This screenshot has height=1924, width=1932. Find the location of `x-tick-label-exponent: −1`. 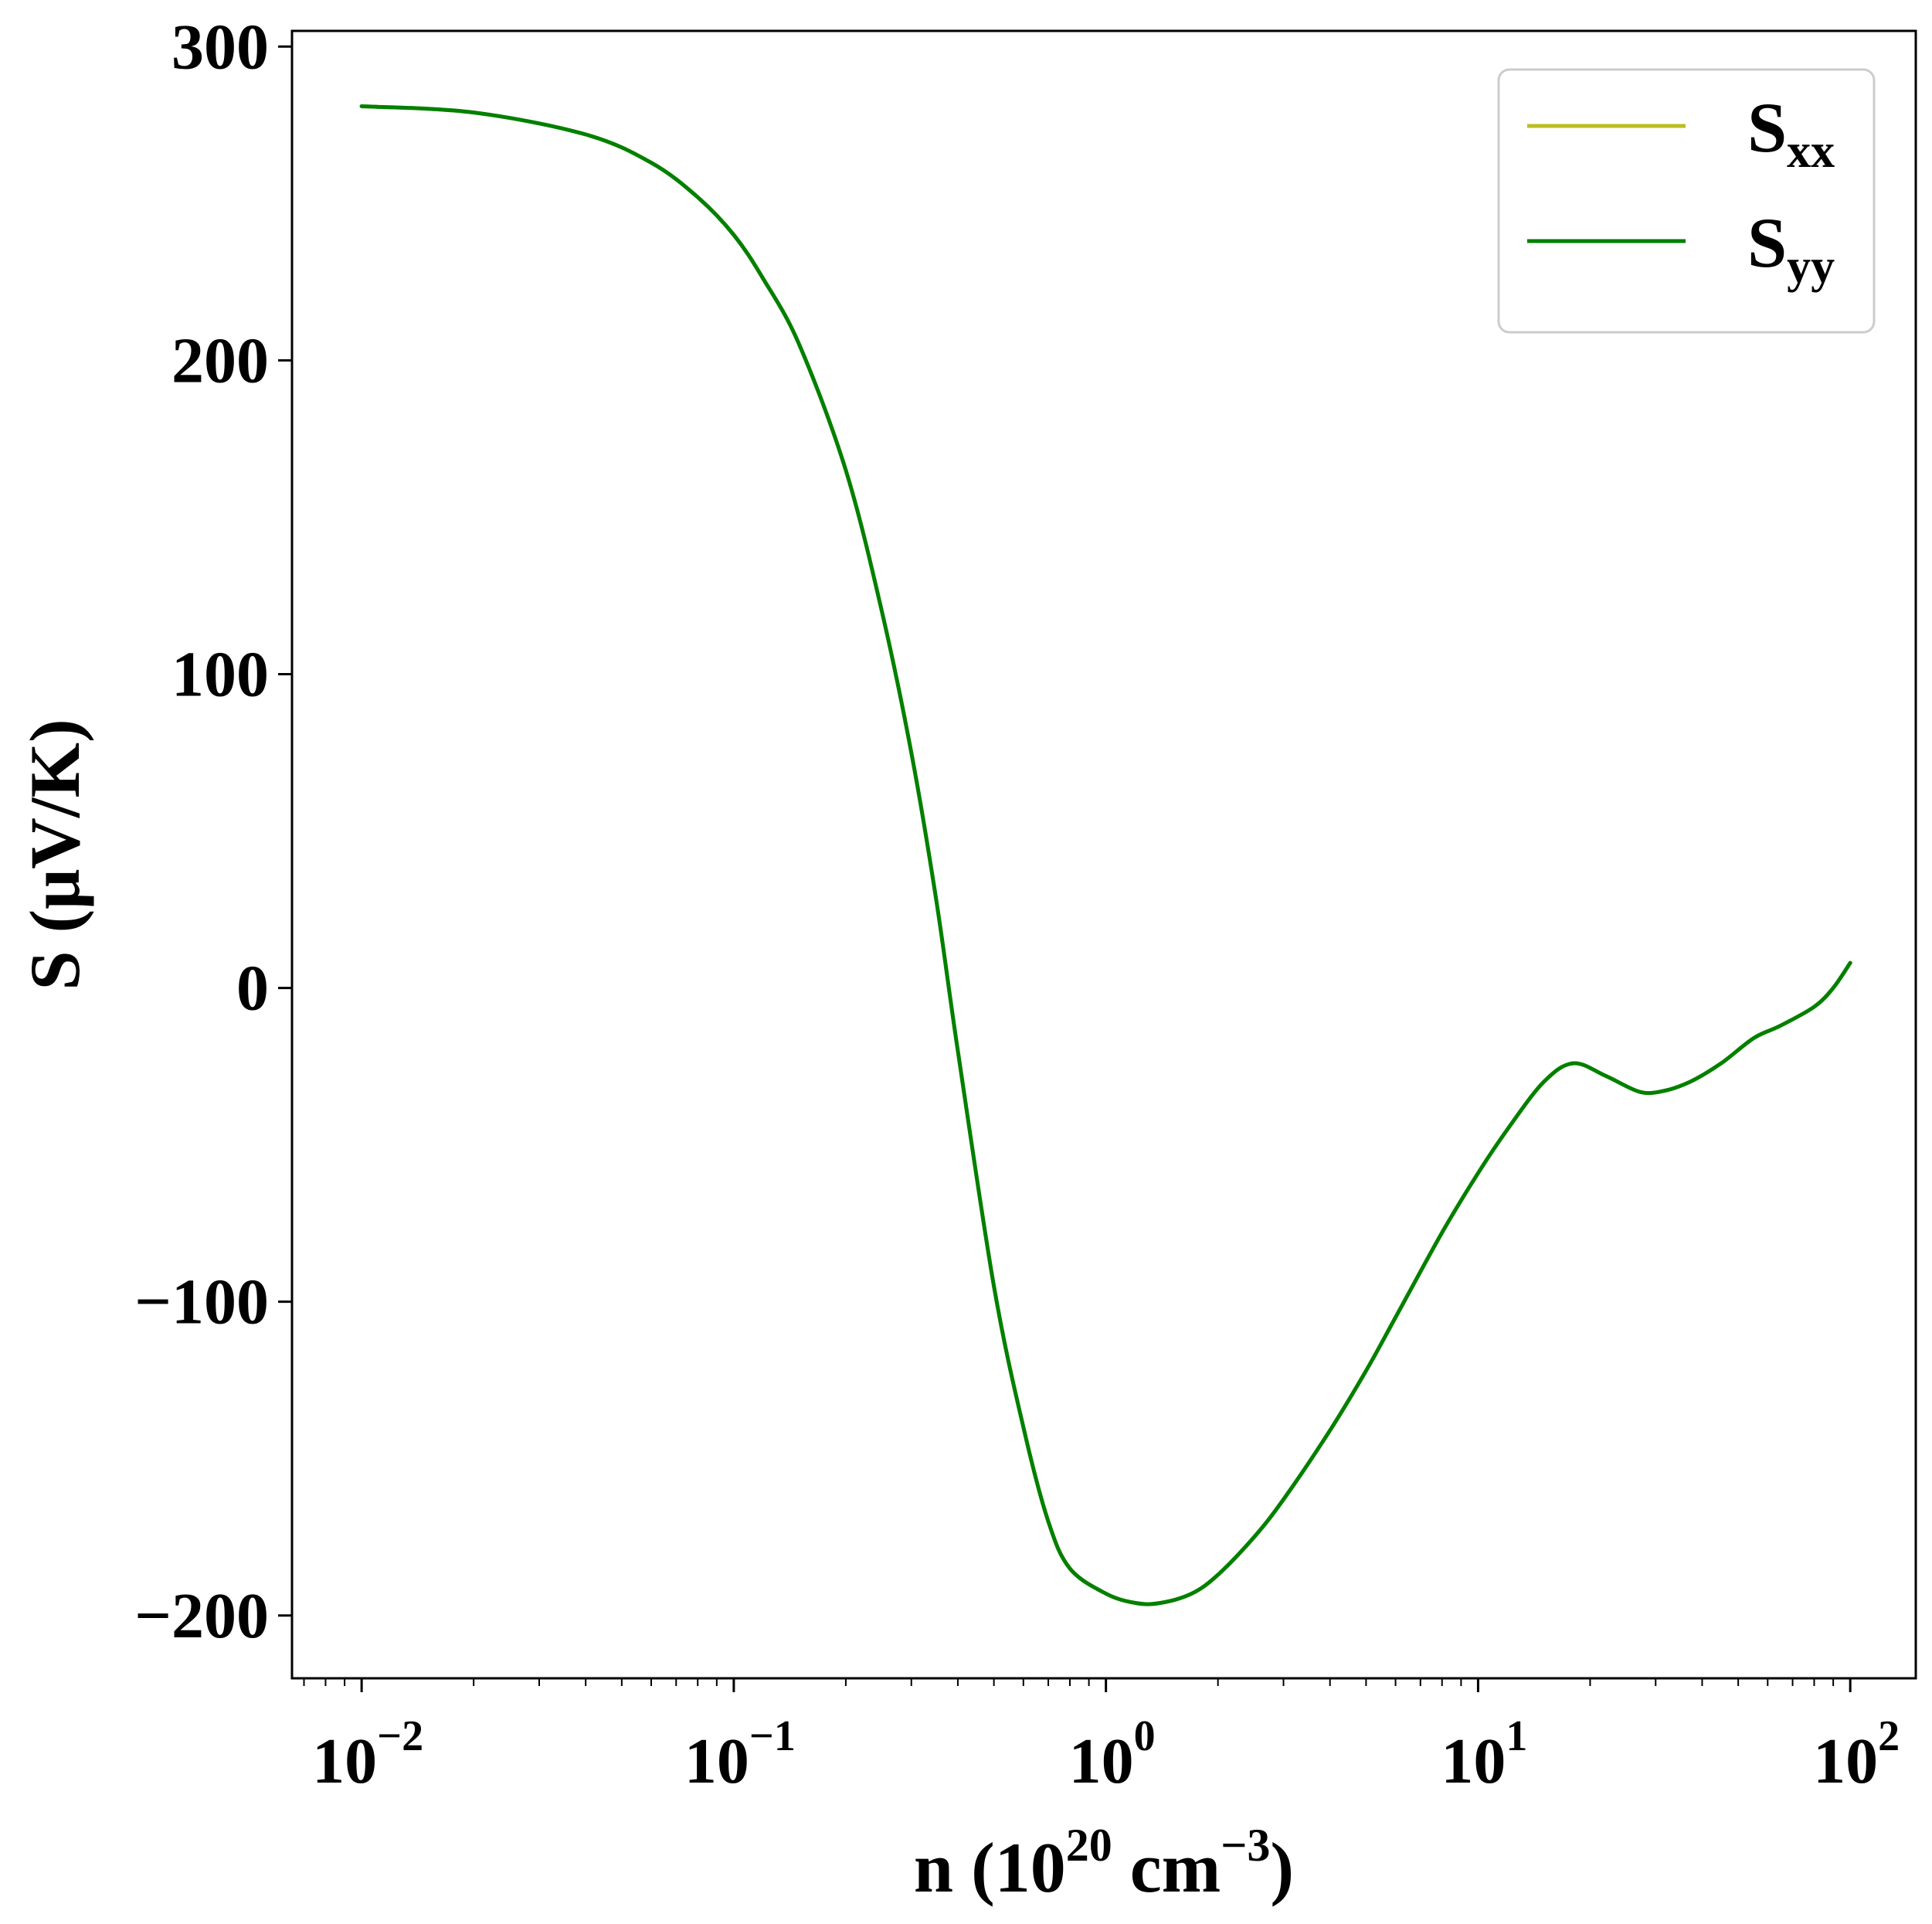

x-tick-label-exponent: −1 is located at coordinates (773, 1736).